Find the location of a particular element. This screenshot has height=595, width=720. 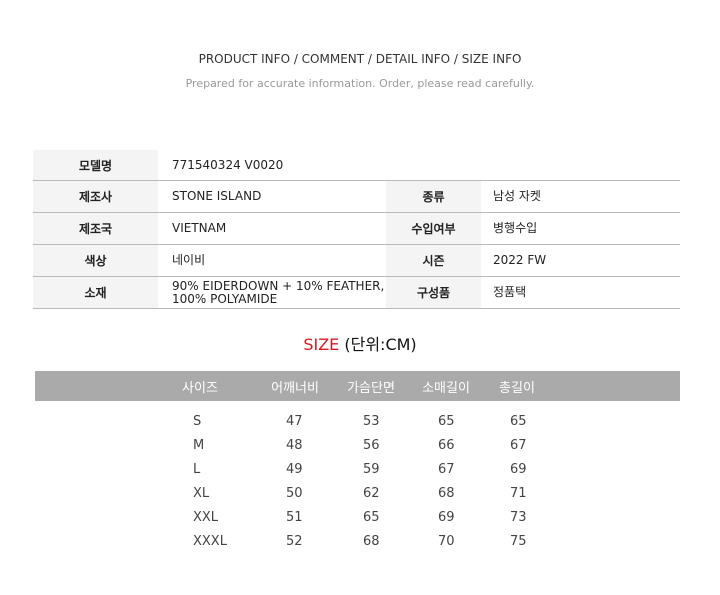

info-label: 색상 is located at coordinates (95, 260).